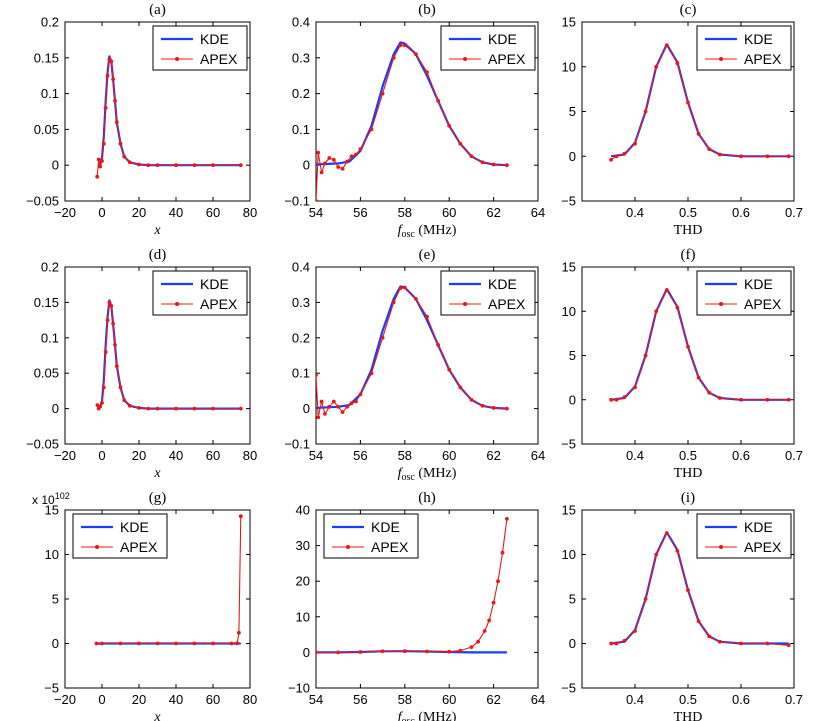 Image resolution: width=817 pixels, height=721 pixels. Describe the element at coordinates (144, 605) in the screenshot. I see `panel-g: −20 0 20 40 60 80 −5 0 5 10 15 (g) x x 10102 KDE APEX` at that location.